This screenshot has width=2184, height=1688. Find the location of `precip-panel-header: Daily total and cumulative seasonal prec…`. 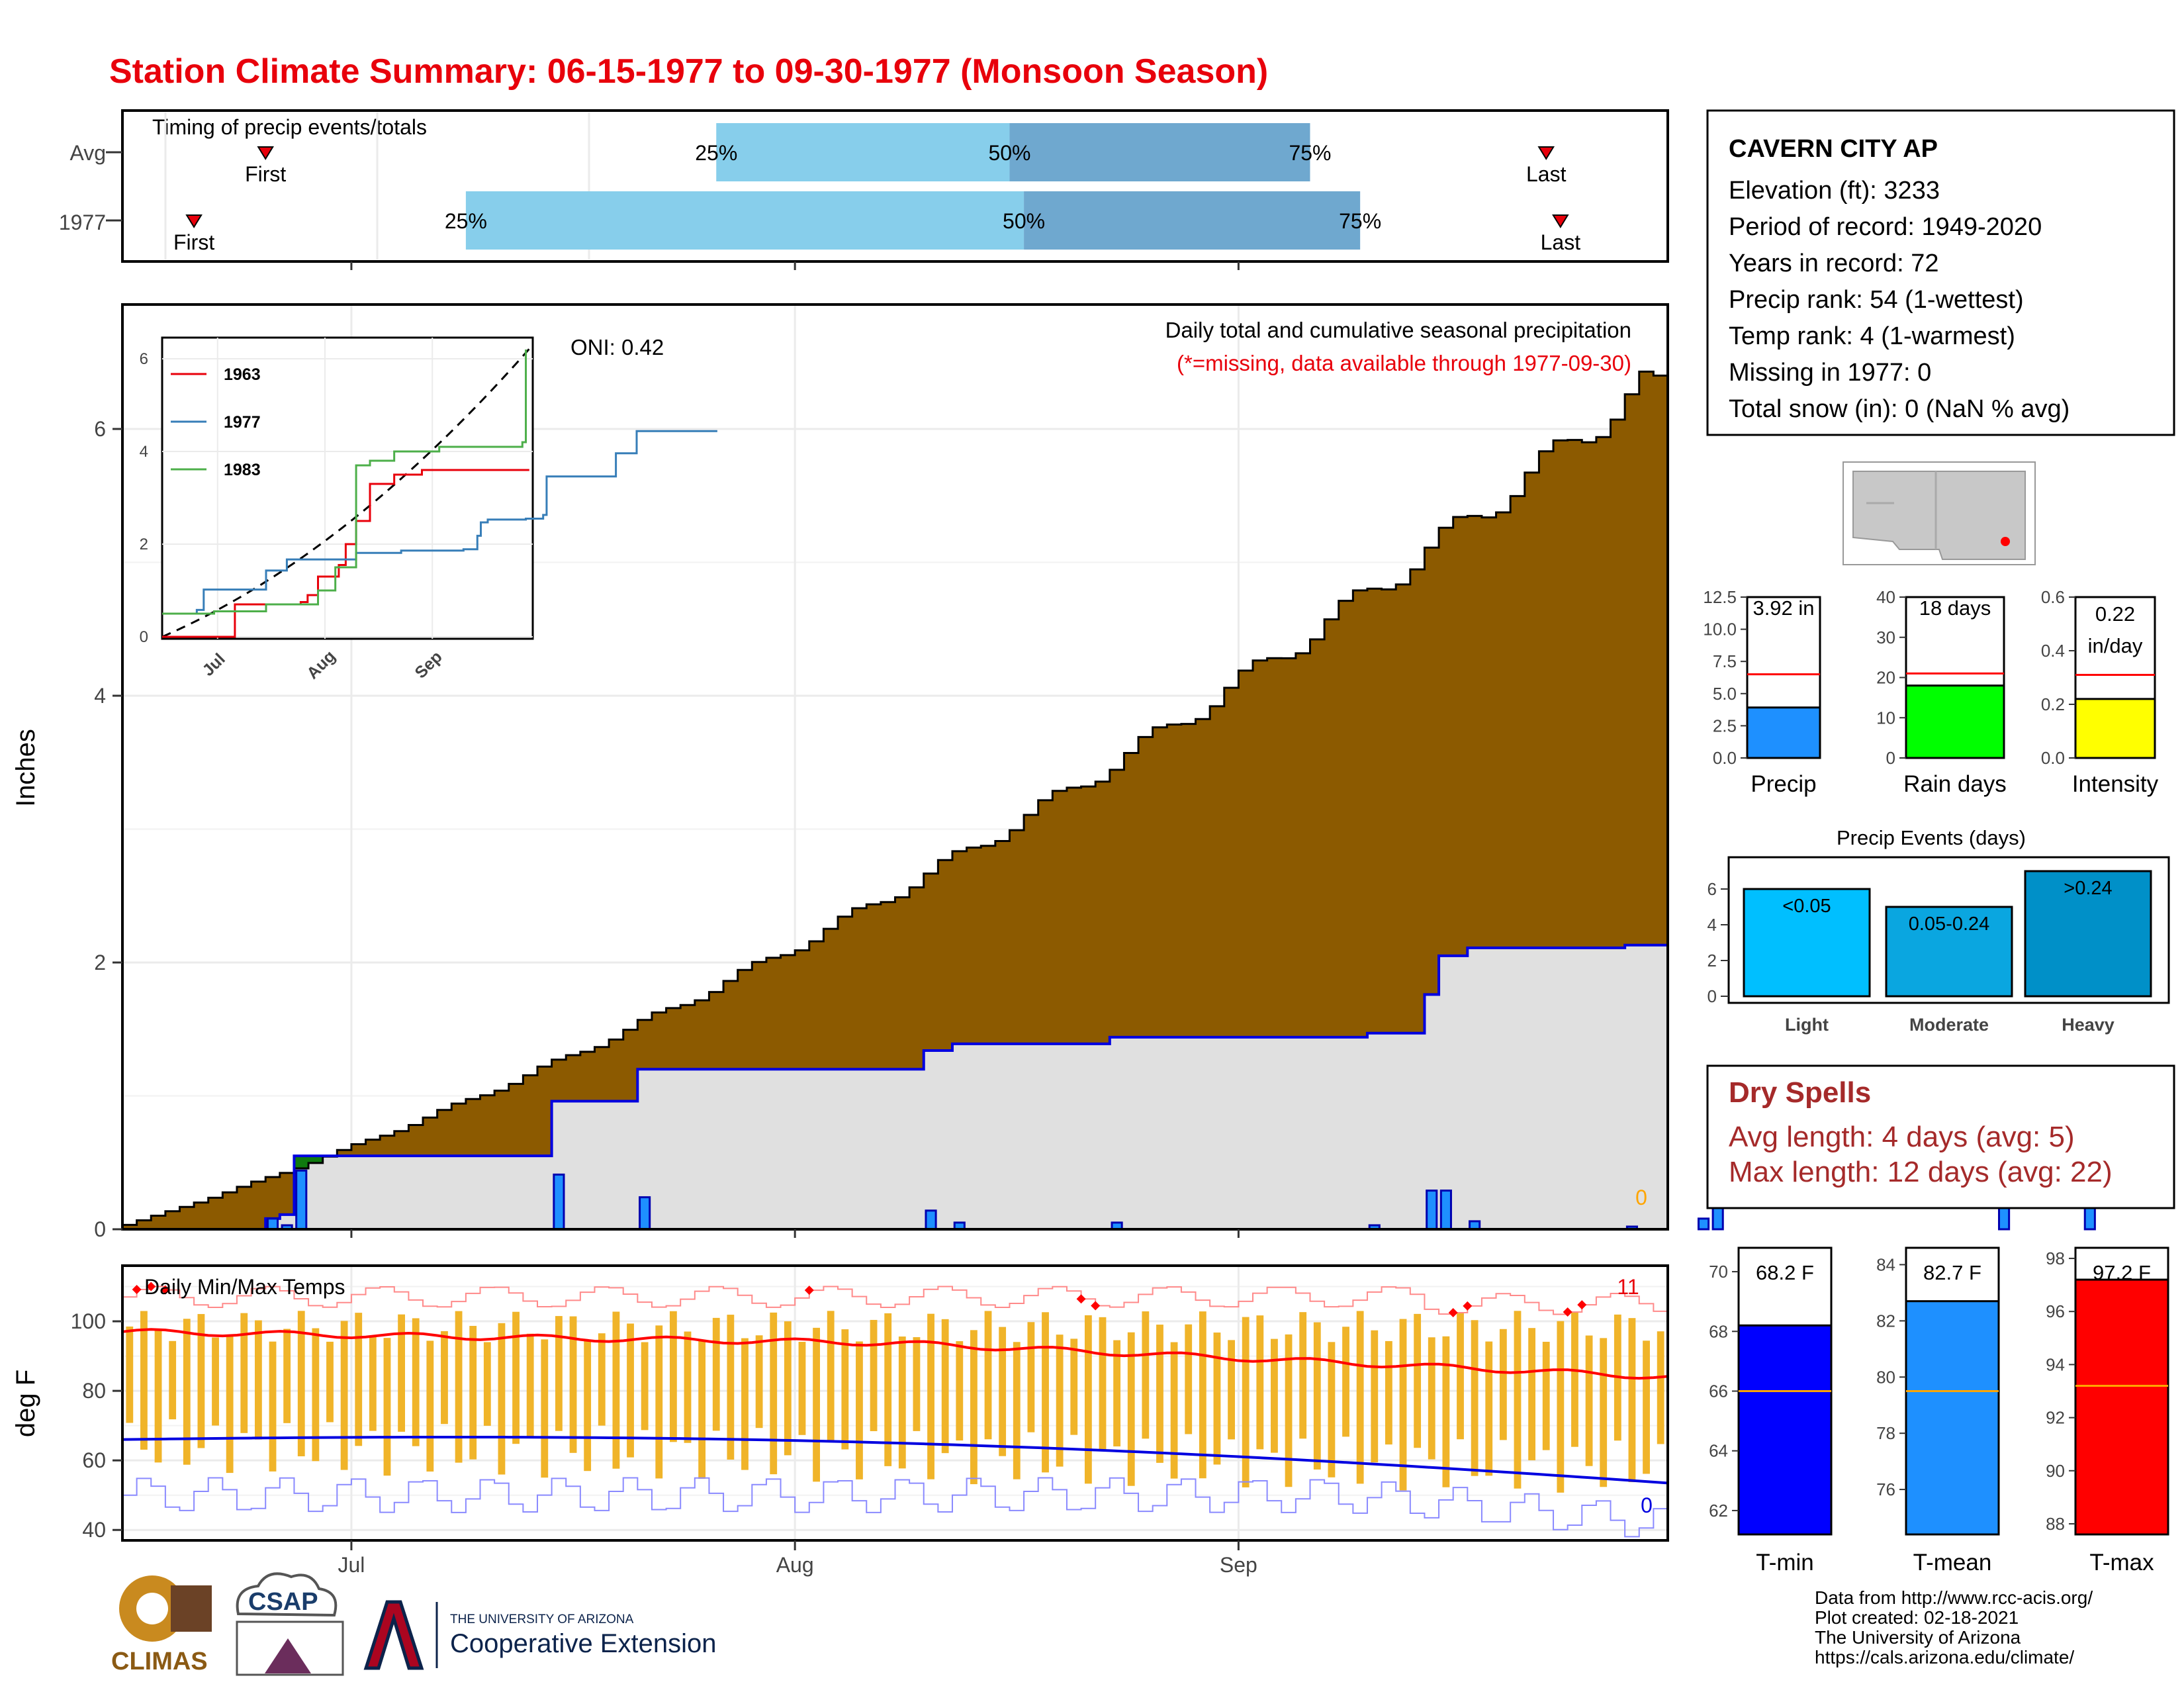

precip-panel-header: Daily total and cumulative seasonal prec… is located at coordinates (1398, 330).